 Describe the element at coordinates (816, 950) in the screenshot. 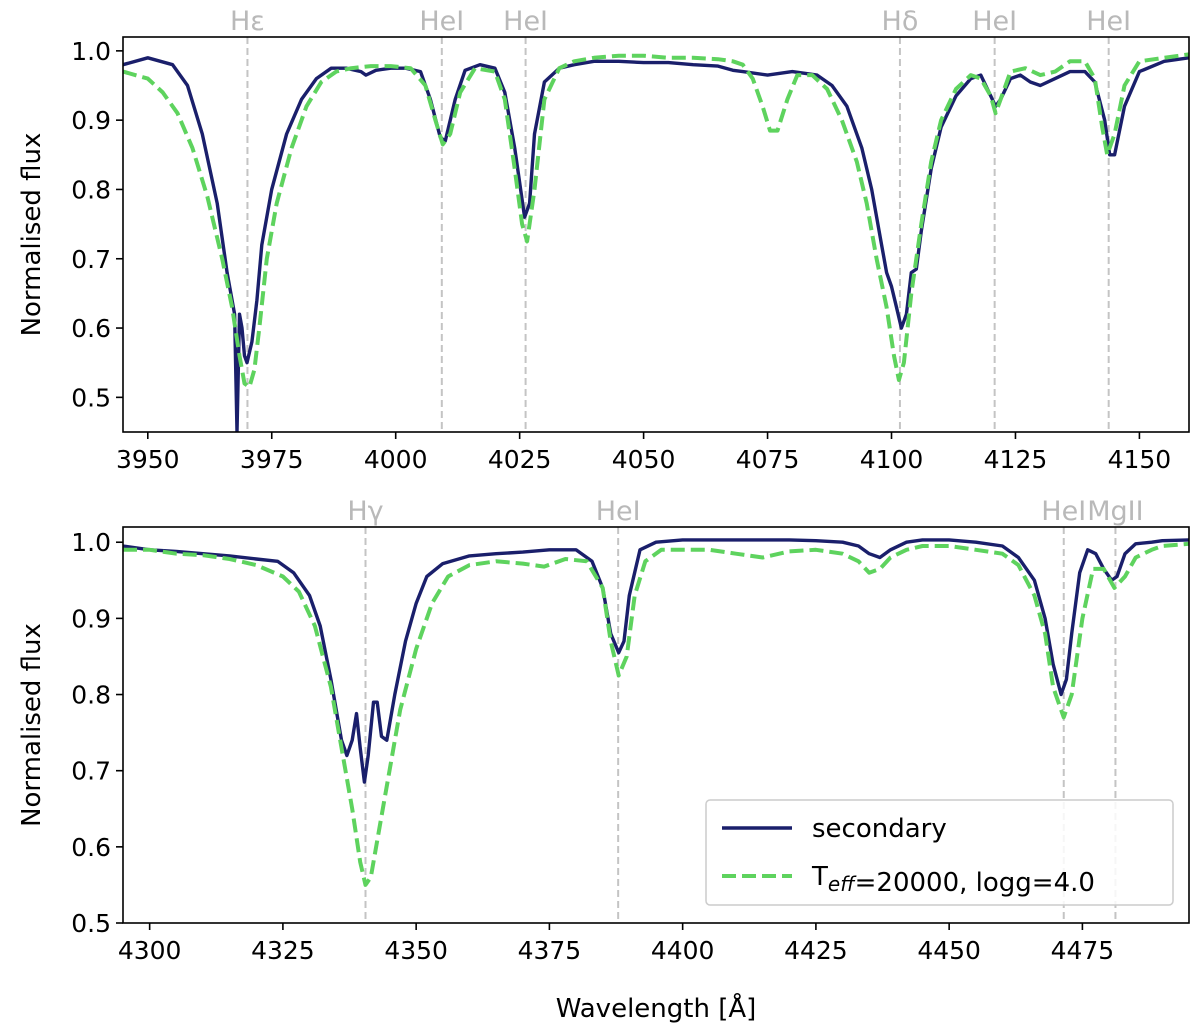

I see `x-tick-label: 4425` at that location.